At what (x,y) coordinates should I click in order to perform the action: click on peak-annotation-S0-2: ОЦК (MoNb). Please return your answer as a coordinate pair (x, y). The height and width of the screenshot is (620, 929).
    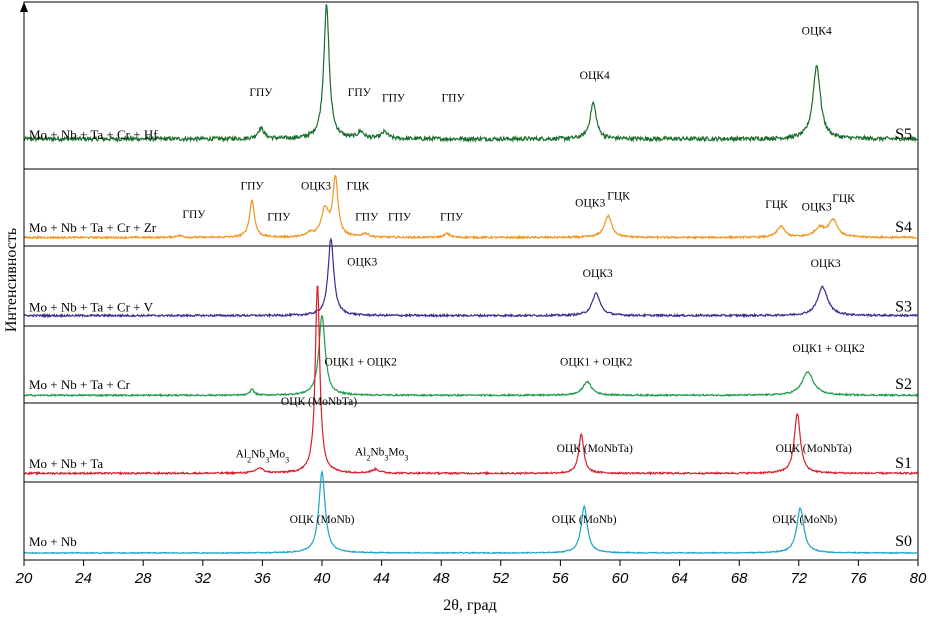
    Looking at the image, I should click on (804, 520).